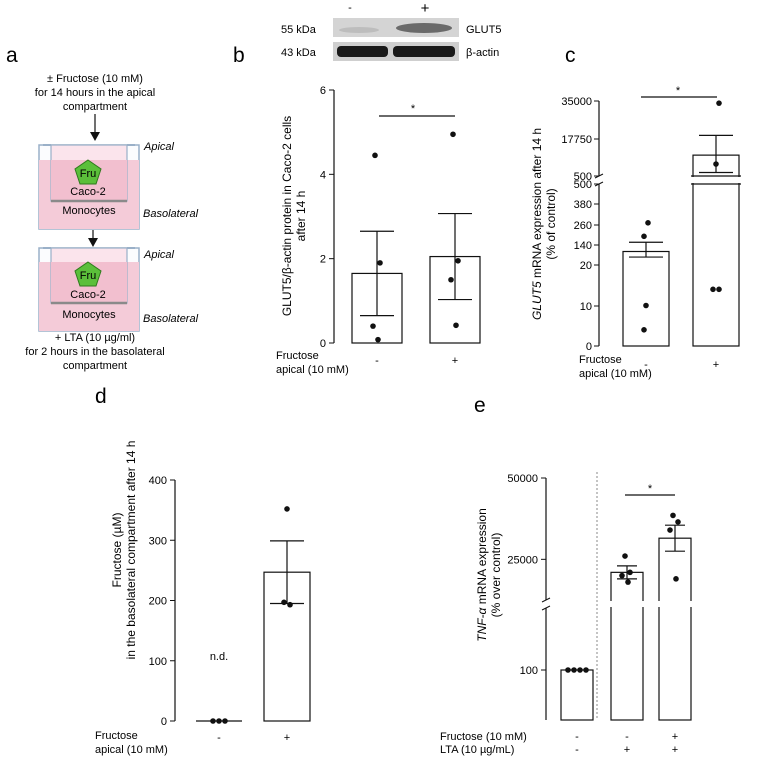 The image size is (765, 759). Describe the element at coordinates (480, 405) in the screenshot. I see `panel-e-label: e` at that location.